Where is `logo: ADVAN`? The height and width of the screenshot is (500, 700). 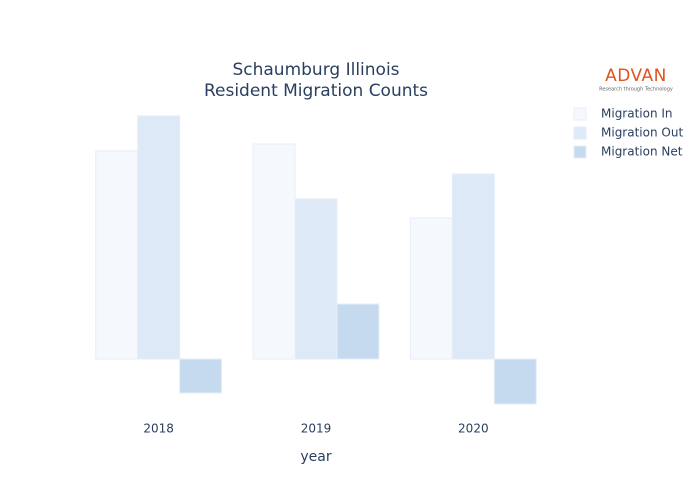 logo: ADVAN is located at coordinates (636, 76).